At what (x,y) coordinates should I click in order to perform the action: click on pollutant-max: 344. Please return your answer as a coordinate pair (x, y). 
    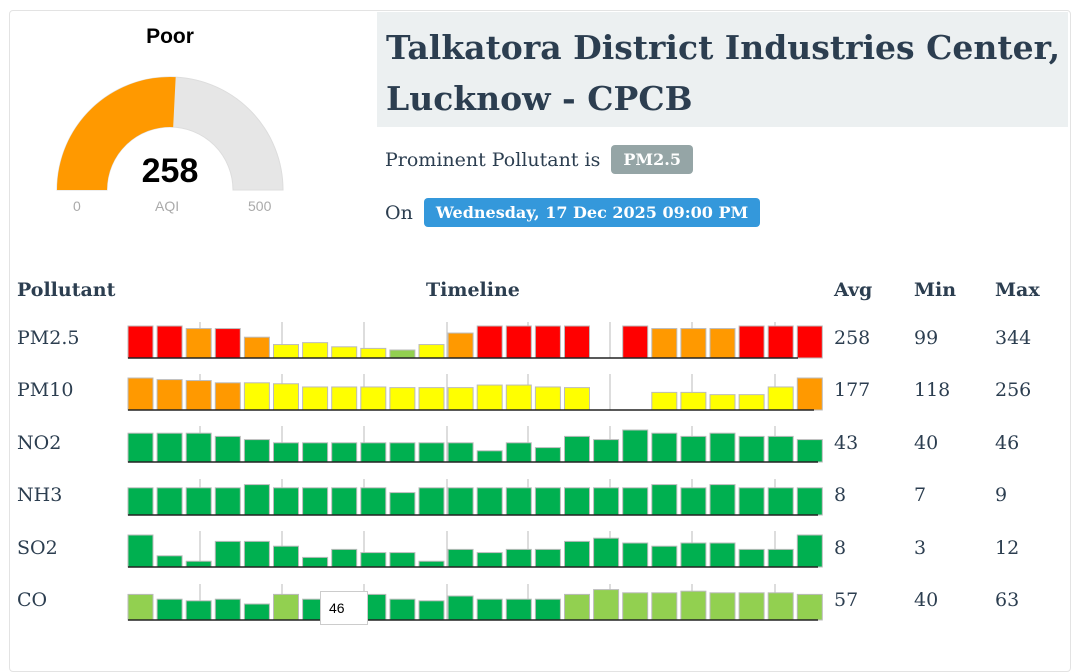
    Looking at the image, I should click on (1013, 338).